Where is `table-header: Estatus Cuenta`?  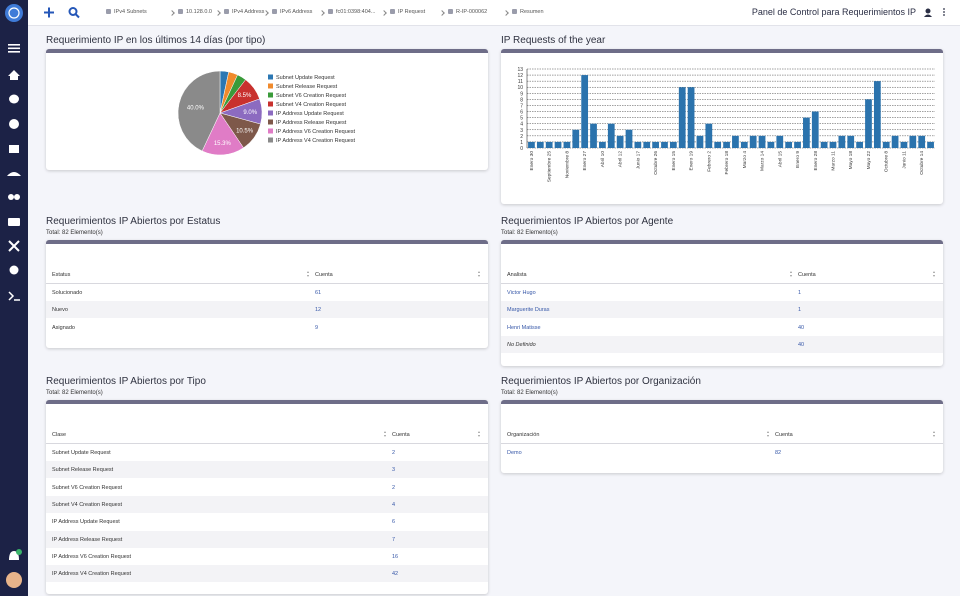 table-header: Estatus Cuenta is located at coordinates (267, 275).